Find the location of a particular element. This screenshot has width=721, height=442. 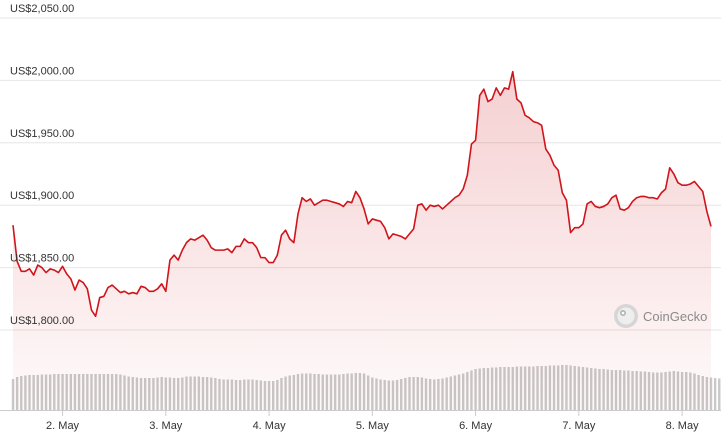

y-tick-label: US$1,900.00 is located at coordinates (42, 196).